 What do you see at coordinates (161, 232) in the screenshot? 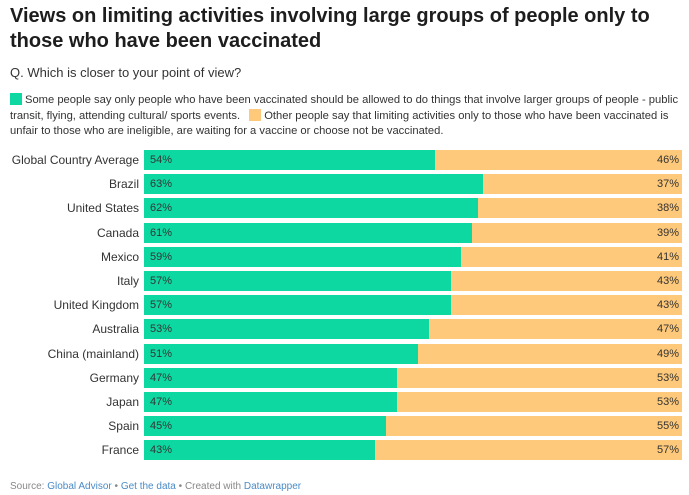
I see `value-label: 61%` at bounding box center [161, 232].